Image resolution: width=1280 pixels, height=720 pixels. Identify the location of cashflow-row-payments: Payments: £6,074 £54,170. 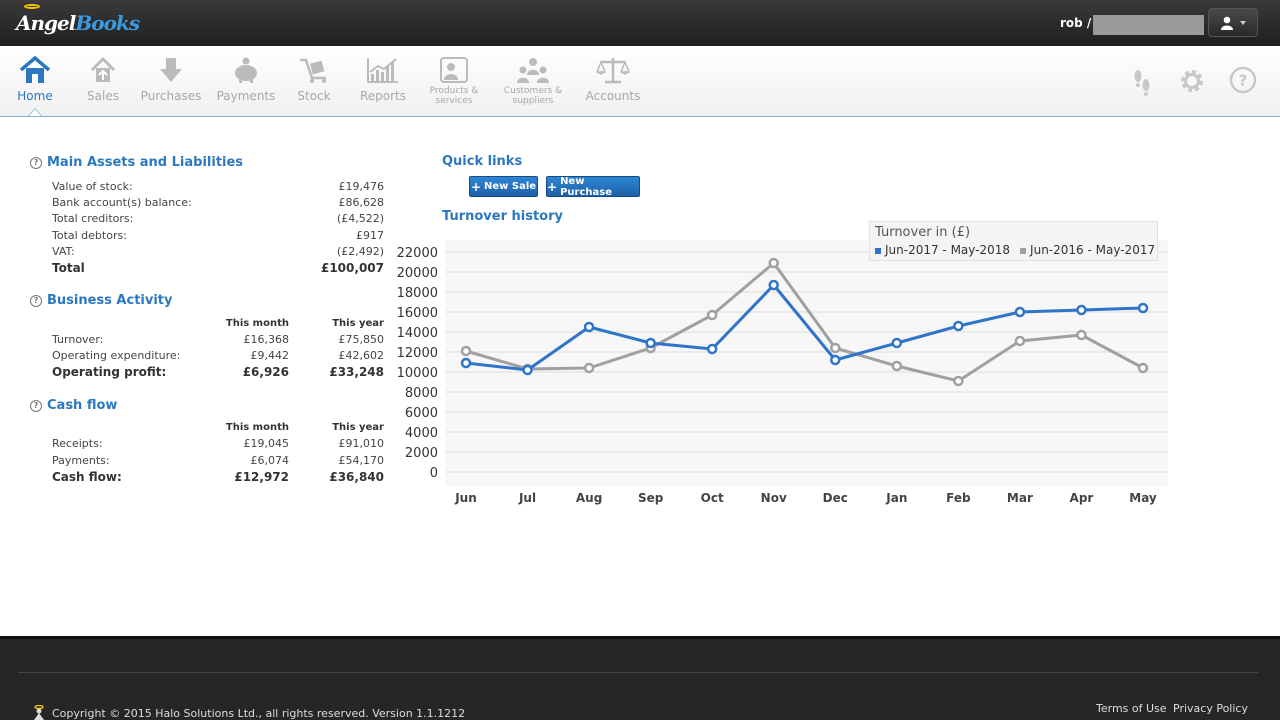
(218, 460).